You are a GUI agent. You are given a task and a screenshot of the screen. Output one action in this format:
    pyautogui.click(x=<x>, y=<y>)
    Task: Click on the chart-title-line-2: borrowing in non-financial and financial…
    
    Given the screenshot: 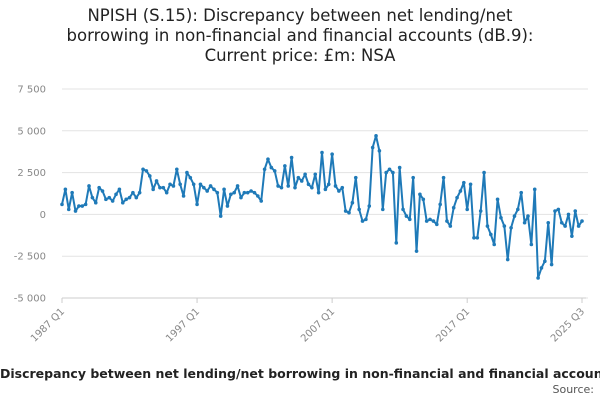 What is the action you would take?
    pyautogui.click(x=300, y=35)
    